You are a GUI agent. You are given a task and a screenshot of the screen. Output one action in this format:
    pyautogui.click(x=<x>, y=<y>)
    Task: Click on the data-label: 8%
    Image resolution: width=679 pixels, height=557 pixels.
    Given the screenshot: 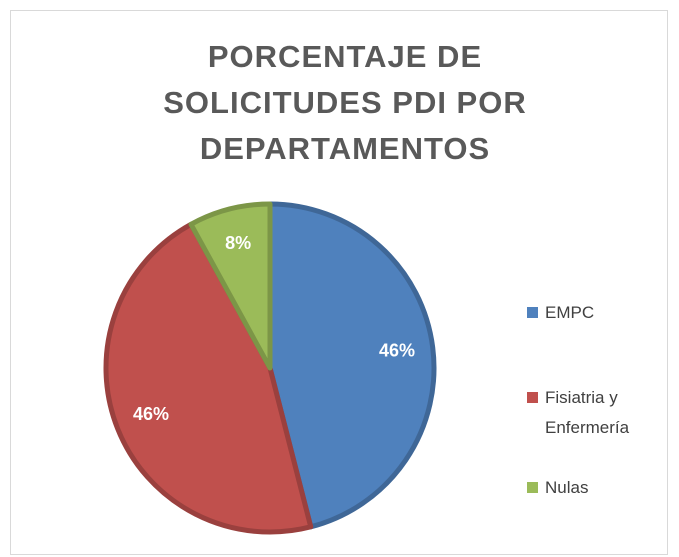 What is the action you would take?
    pyautogui.click(x=238, y=243)
    